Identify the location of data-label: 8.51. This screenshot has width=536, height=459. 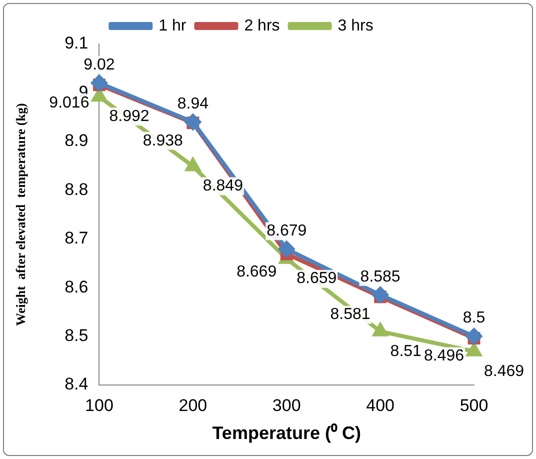
(406, 351).